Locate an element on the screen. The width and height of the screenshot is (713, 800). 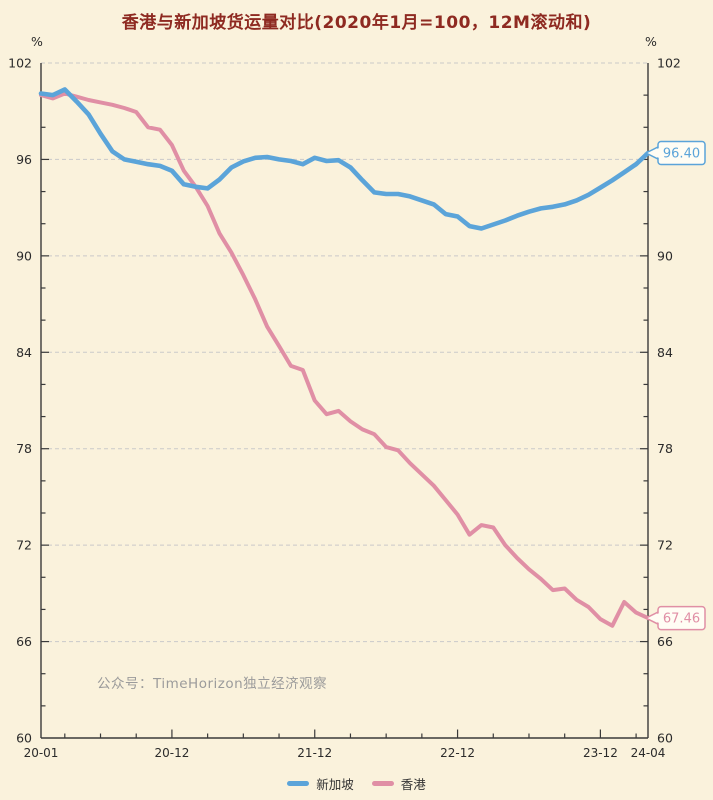
svg-text: 24-04 is located at coordinates (648, 753).